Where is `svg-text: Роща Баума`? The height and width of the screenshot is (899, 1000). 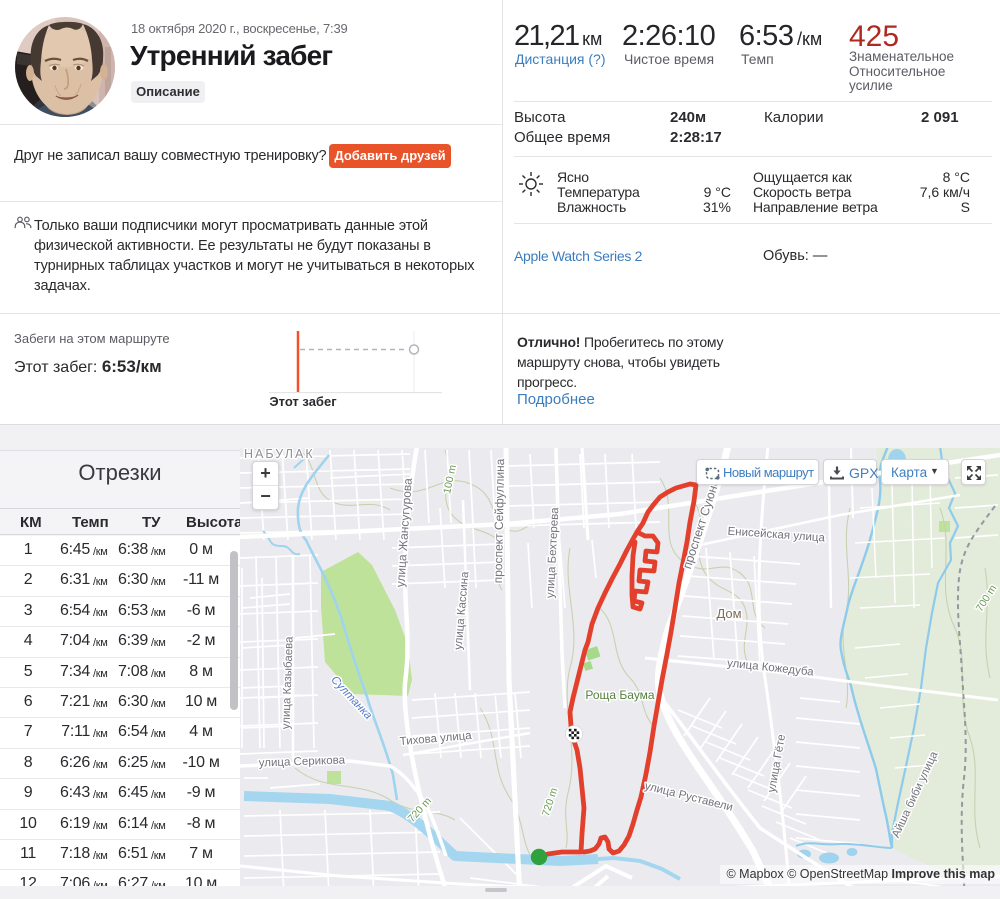 svg-text: Роща Баума is located at coordinates (620, 695).